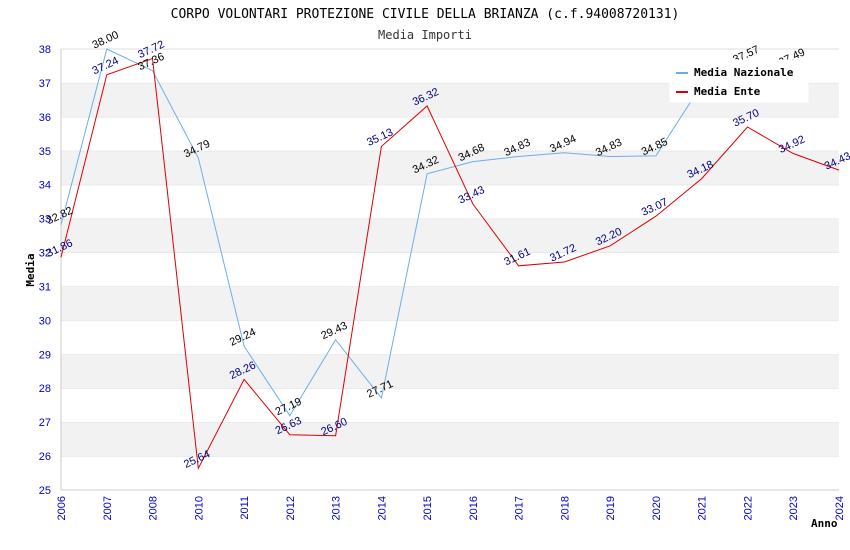 The width and height of the screenshot is (850, 550). Describe the element at coordinates (108, 508) in the screenshot. I see `x-tick-label: 2007` at that location.